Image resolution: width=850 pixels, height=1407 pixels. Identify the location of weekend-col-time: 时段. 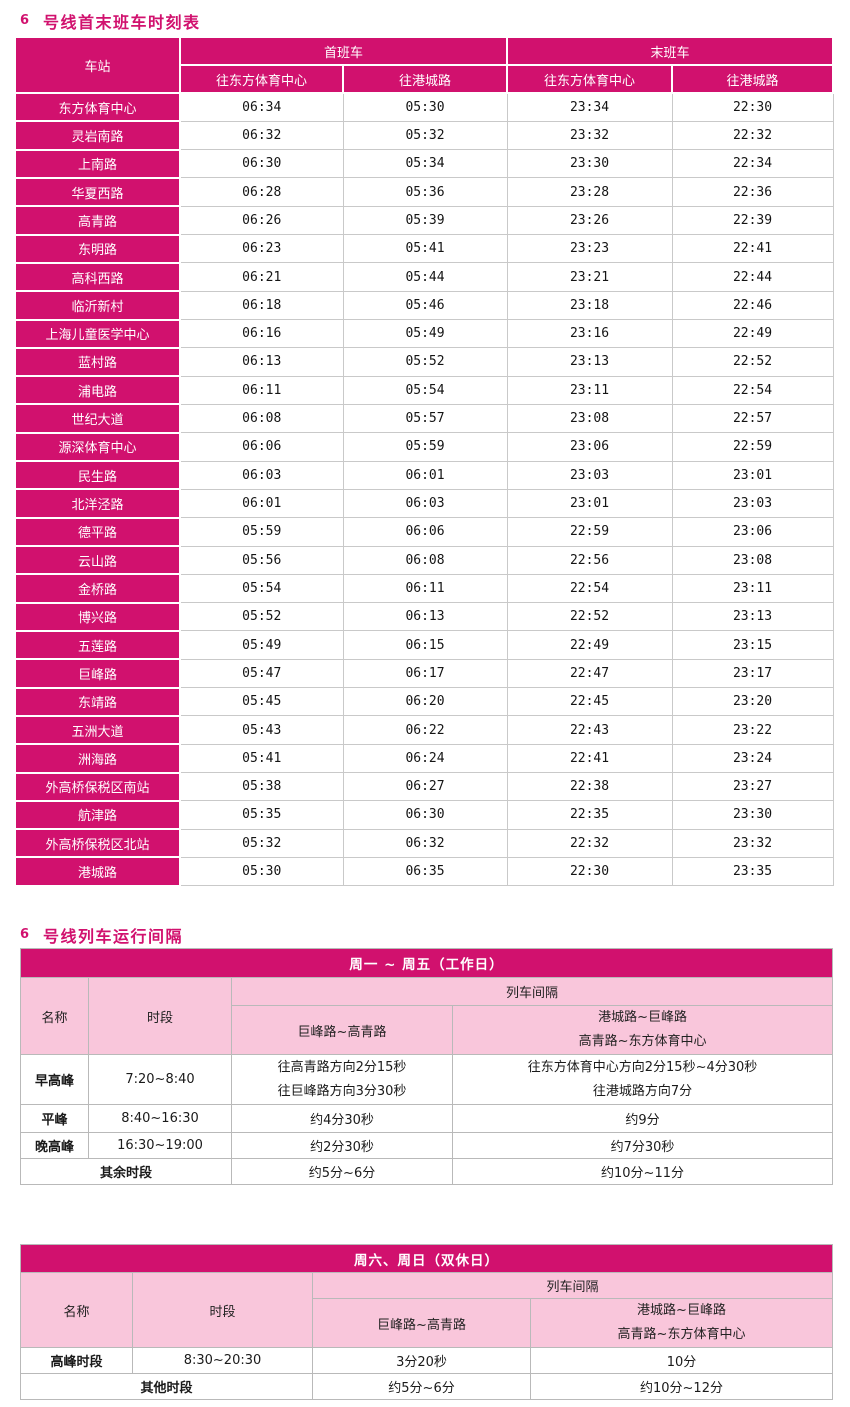
(222, 1310).